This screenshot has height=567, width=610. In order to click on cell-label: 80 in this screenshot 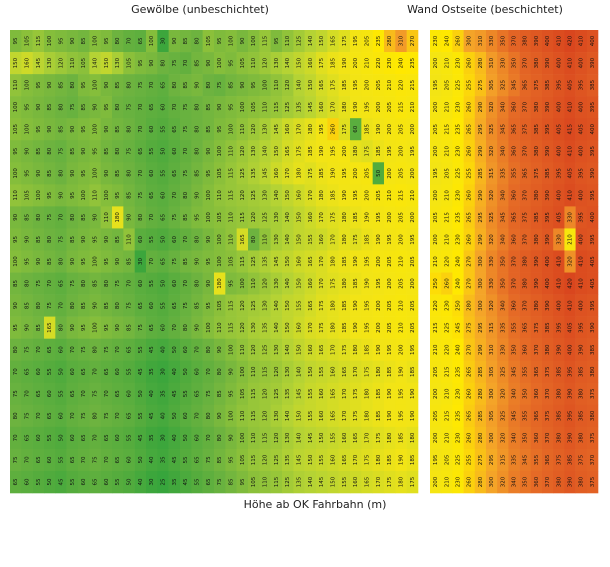, I will do `click(141, 216)`.